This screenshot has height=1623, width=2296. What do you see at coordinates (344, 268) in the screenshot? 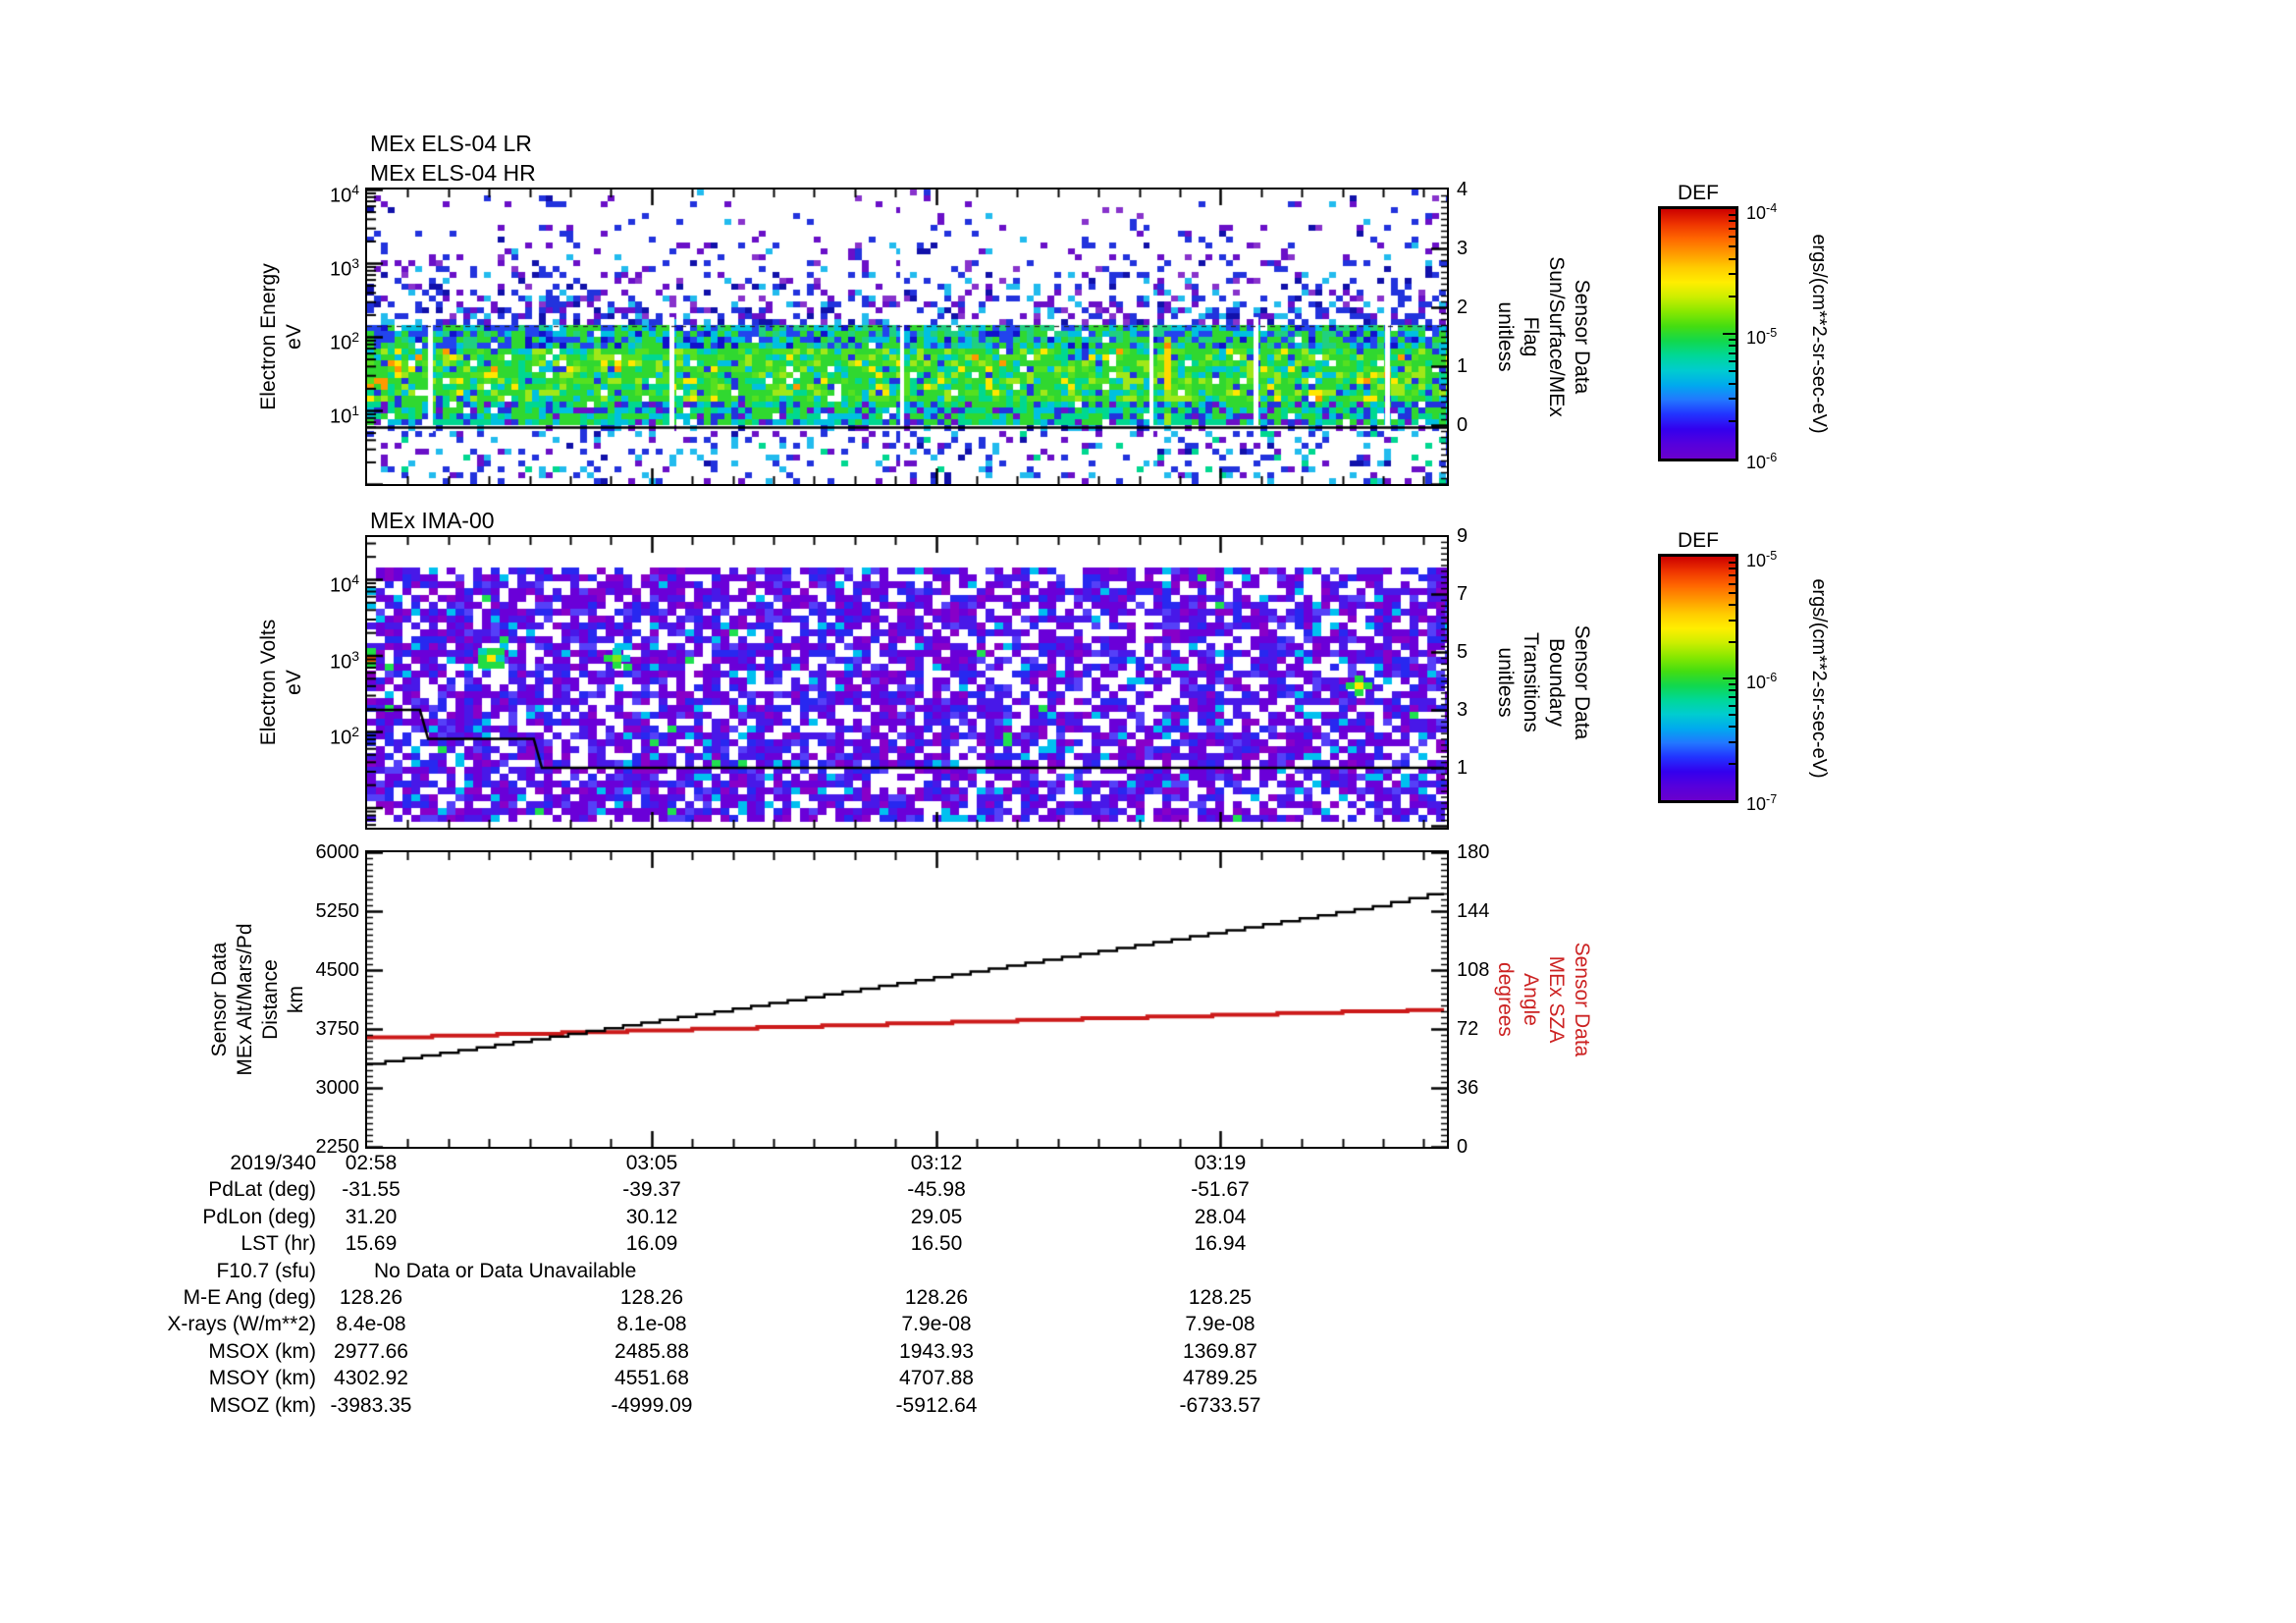
I see `tick-label: 103` at bounding box center [344, 268].